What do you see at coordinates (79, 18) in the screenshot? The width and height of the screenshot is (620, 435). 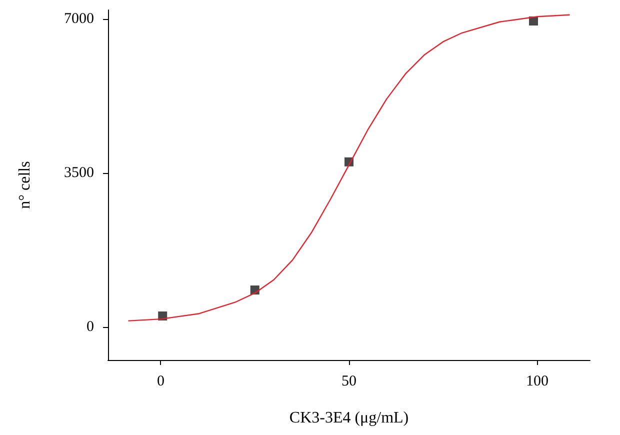 I see `y-tick-label: 7000` at bounding box center [79, 18].